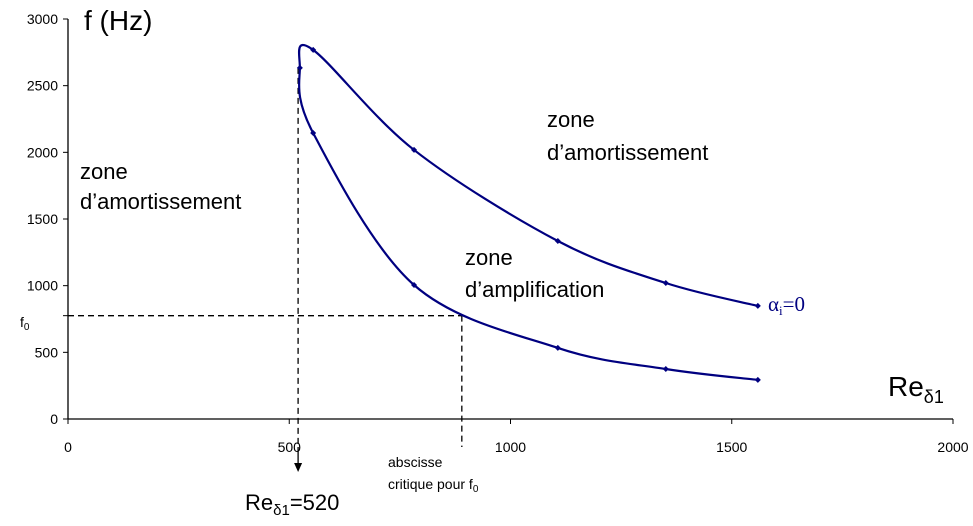 The image size is (973, 526). Describe the element at coordinates (415, 462) in the screenshot. I see `annotation: abscisse` at that location.